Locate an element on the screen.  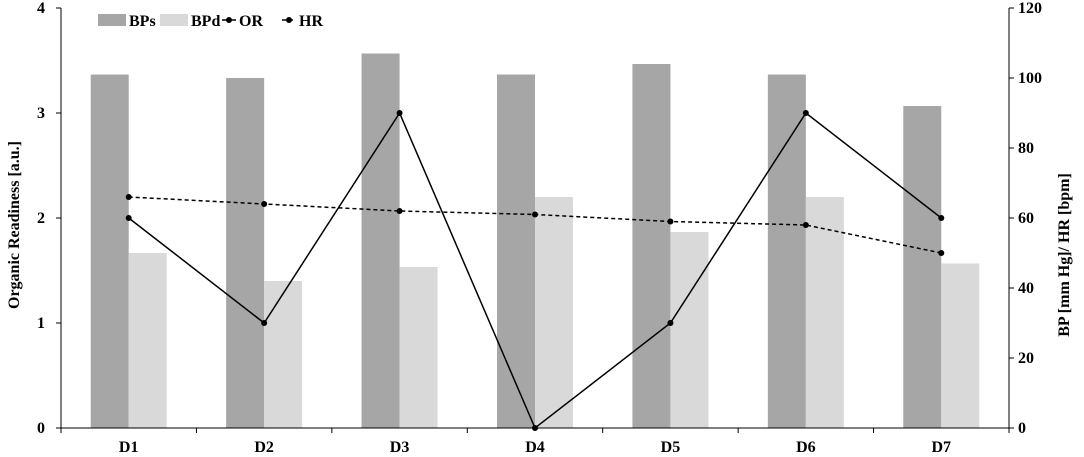
bar-bpd-d2 is located at coordinates (283, 354).